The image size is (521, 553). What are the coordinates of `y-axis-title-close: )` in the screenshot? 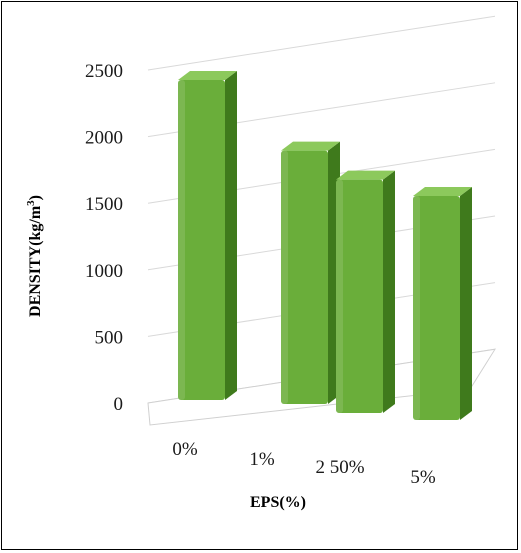 It's located at (35, 197).